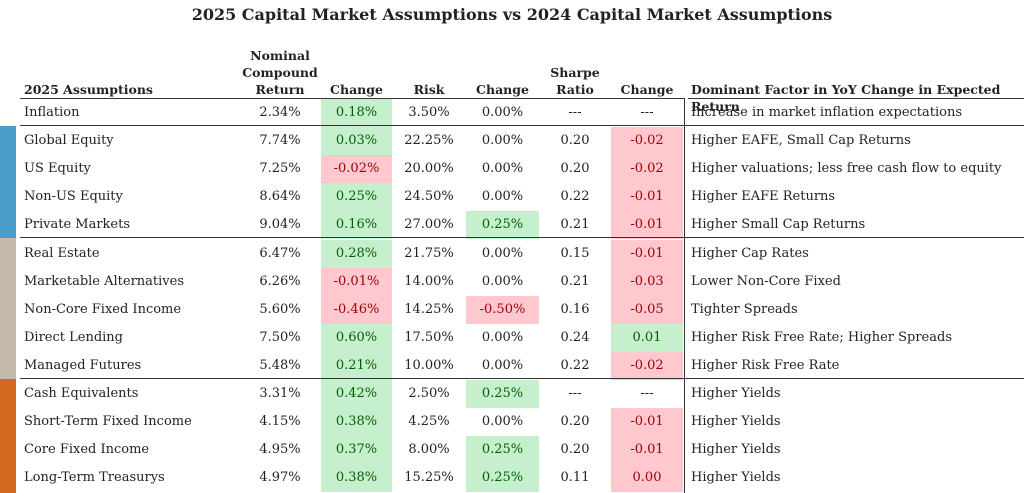 Image resolution: width=1024 pixels, height=493 pixels. Describe the element at coordinates (429, 365) in the screenshot. I see `risk-value: 10.00%` at that location.